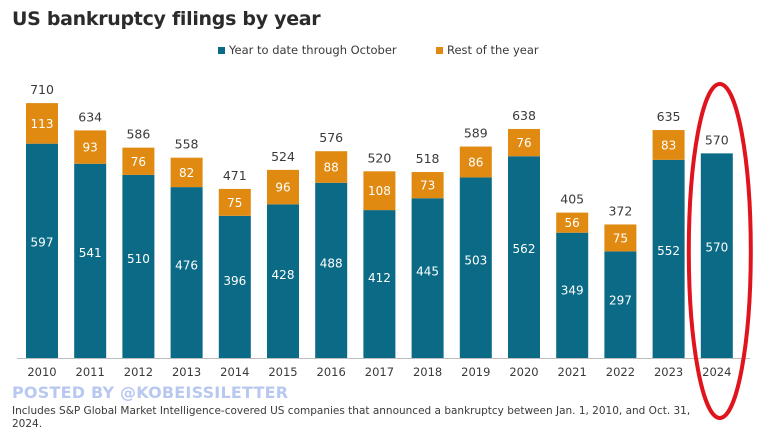 The height and width of the screenshot is (442, 765). What do you see at coordinates (475, 372) in the screenshot?
I see `x-tick-2019: 2019` at bounding box center [475, 372].